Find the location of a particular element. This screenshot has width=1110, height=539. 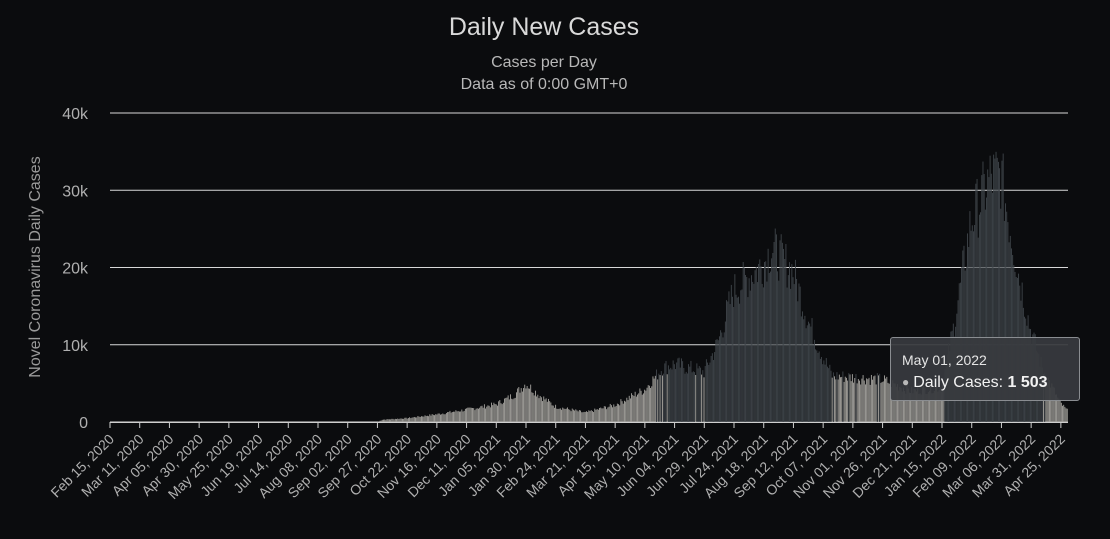

chart-title: Daily New Cases is located at coordinates (544, 27).